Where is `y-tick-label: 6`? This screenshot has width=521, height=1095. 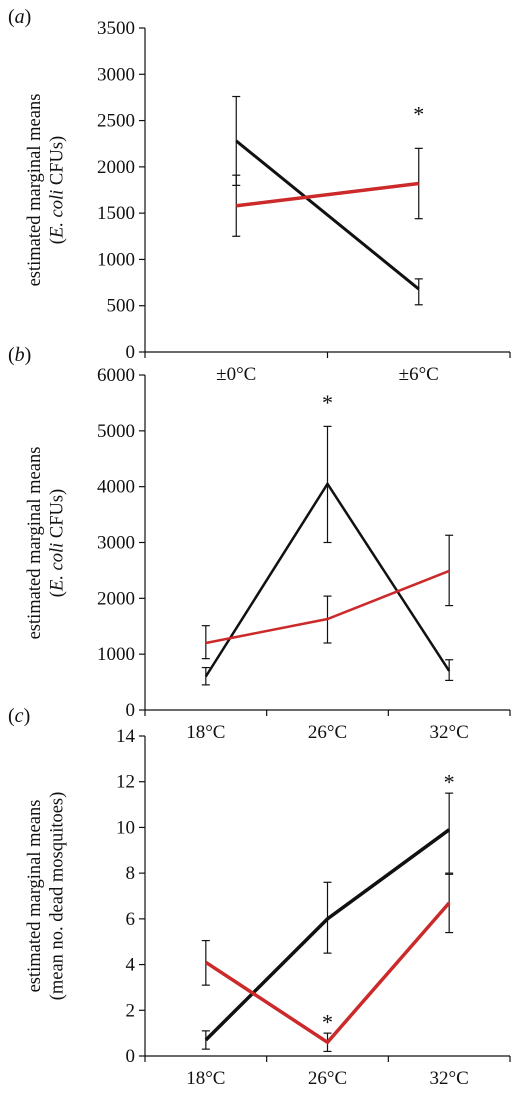
y-tick-label: 6 is located at coordinates (131, 919).